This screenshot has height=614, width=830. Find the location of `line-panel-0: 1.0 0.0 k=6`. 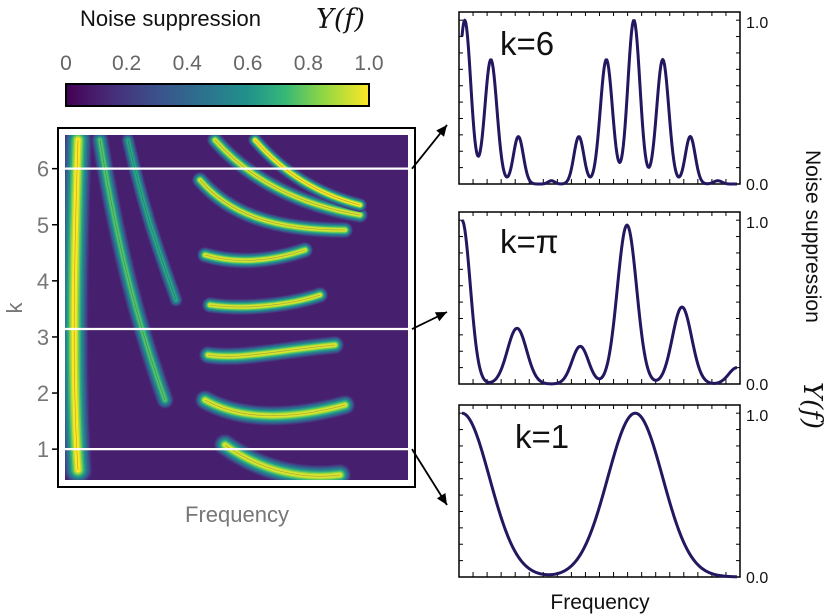

line-panel-0: 1.0 0.0 k=6 is located at coordinates (613, 102).